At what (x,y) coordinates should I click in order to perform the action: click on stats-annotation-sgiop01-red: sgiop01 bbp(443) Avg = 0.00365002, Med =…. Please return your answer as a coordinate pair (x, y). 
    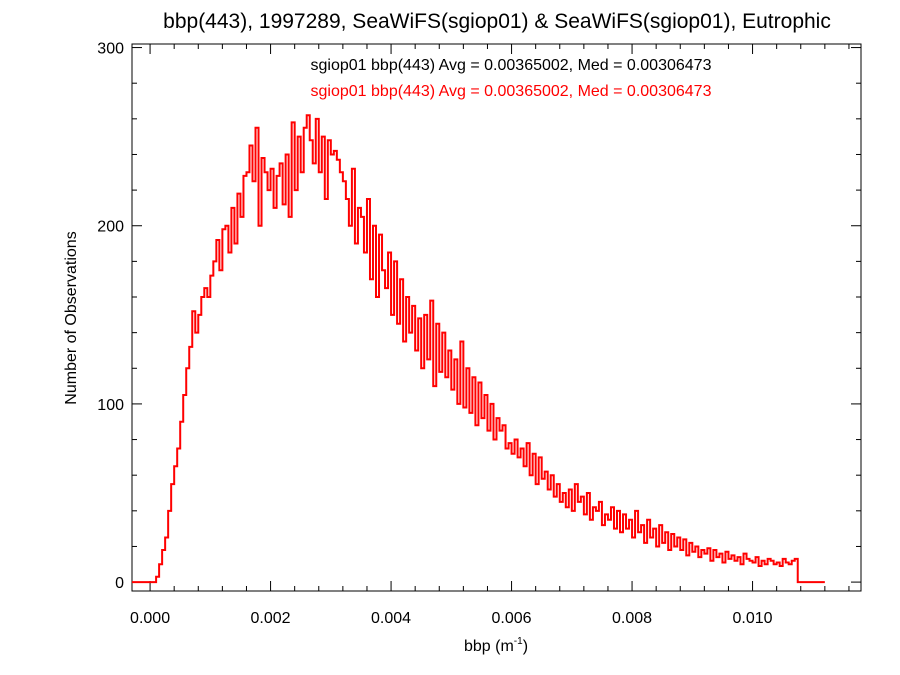
    Looking at the image, I should click on (511, 91).